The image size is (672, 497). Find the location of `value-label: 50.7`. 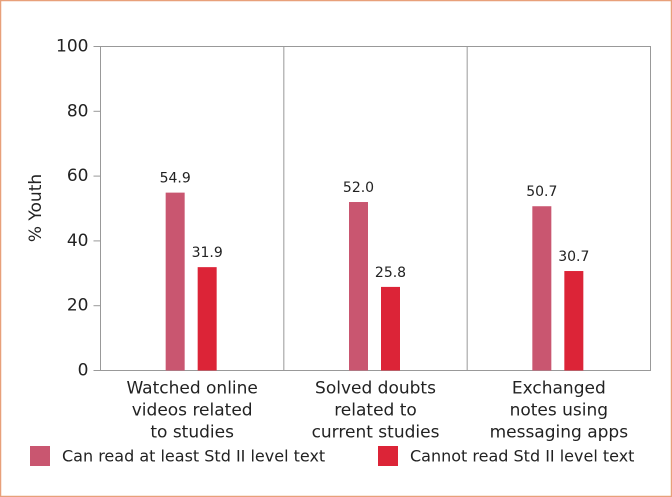

value-label: 50.7 is located at coordinates (541, 192).